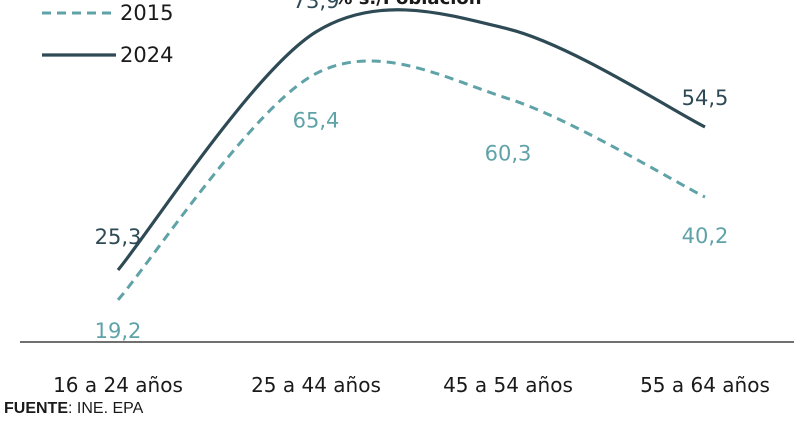  I want to click on source-label: FUENTE, so click(36, 408).